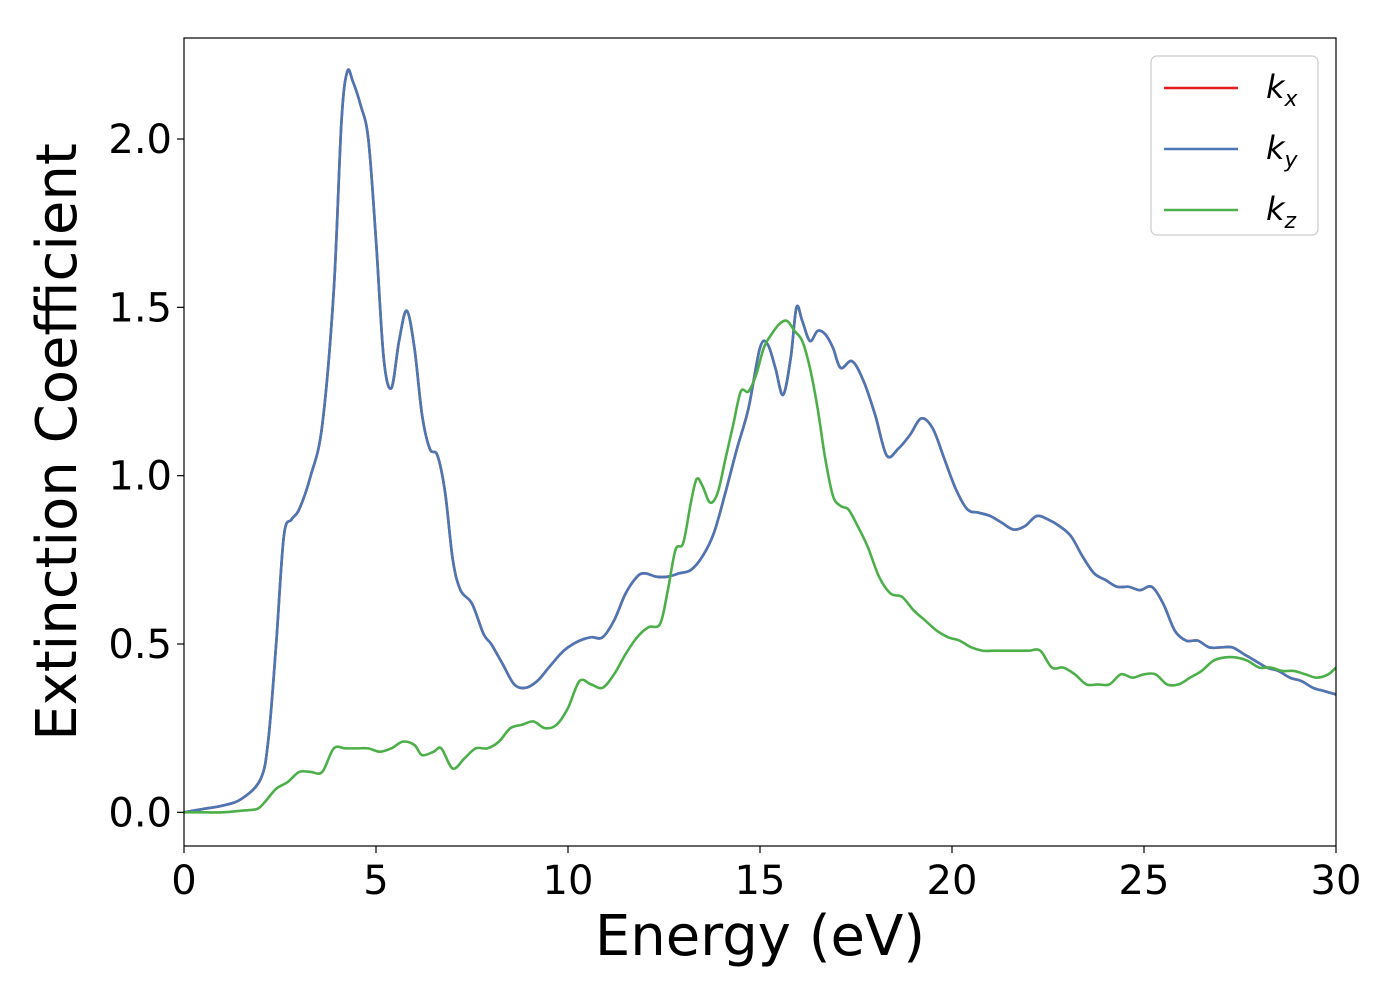 This screenshot has width=1400, height=1000. What do you see at coordinates (57, 442) in the screenshot?
I see `y-axis-label: Extinction Coefficient` at bounding box center [57, 442].